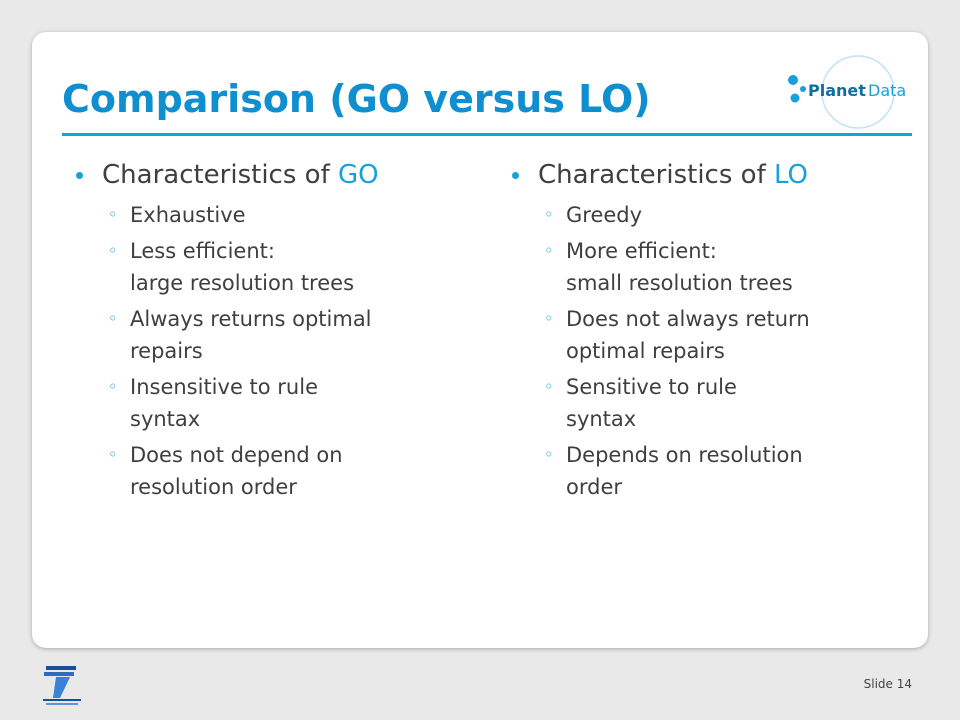 The width and height of the screenshot is (960, 720). I want to click on slide-number: Slide 14, so click(887, 684).